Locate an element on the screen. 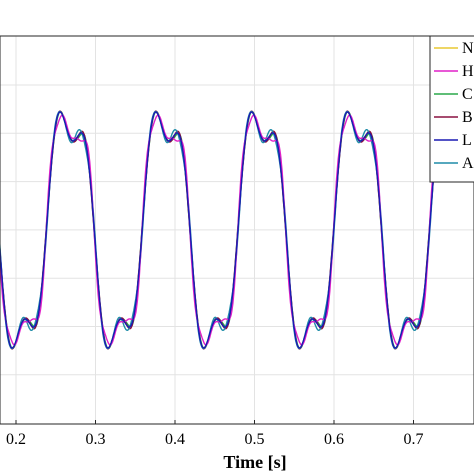  legend-label-A: A is located at coordinates (468, 163).